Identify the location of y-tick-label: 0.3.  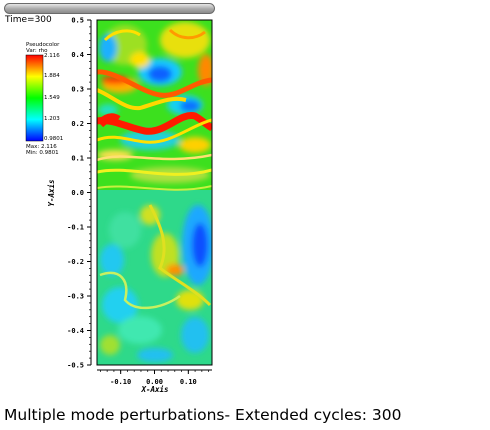
(77, 90).